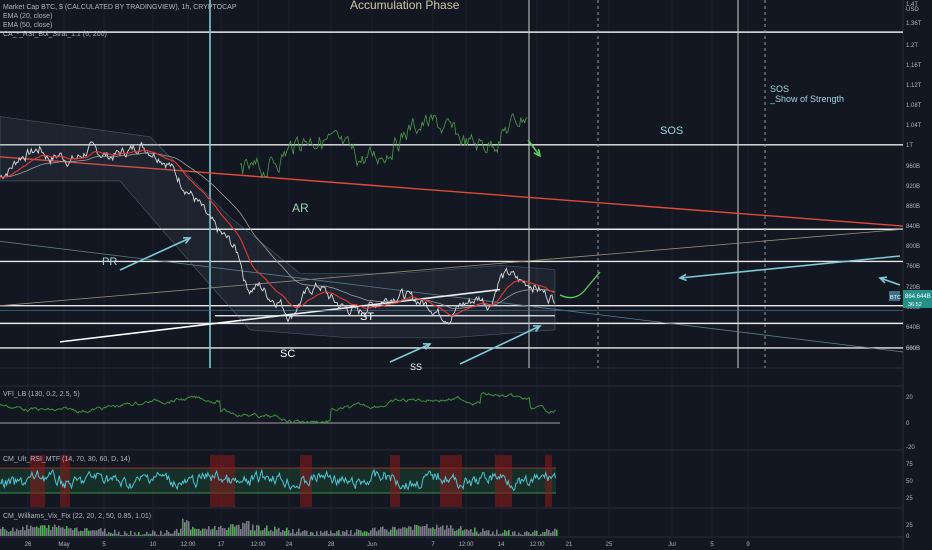 This screenshot has height=550, width=932. Describe the element at coordinates (383, 146) in the screenshot. I see `rsi-overlay-line` at that location.